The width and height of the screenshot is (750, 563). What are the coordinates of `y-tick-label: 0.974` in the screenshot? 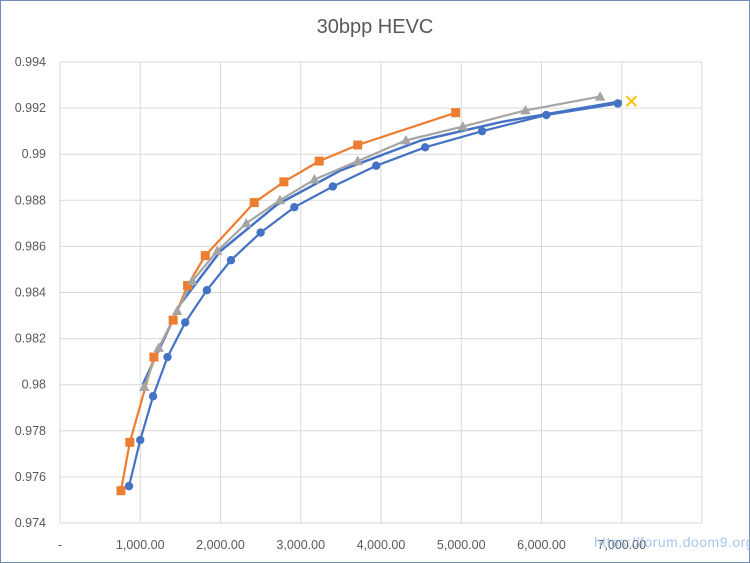 It's located at (30, 523).